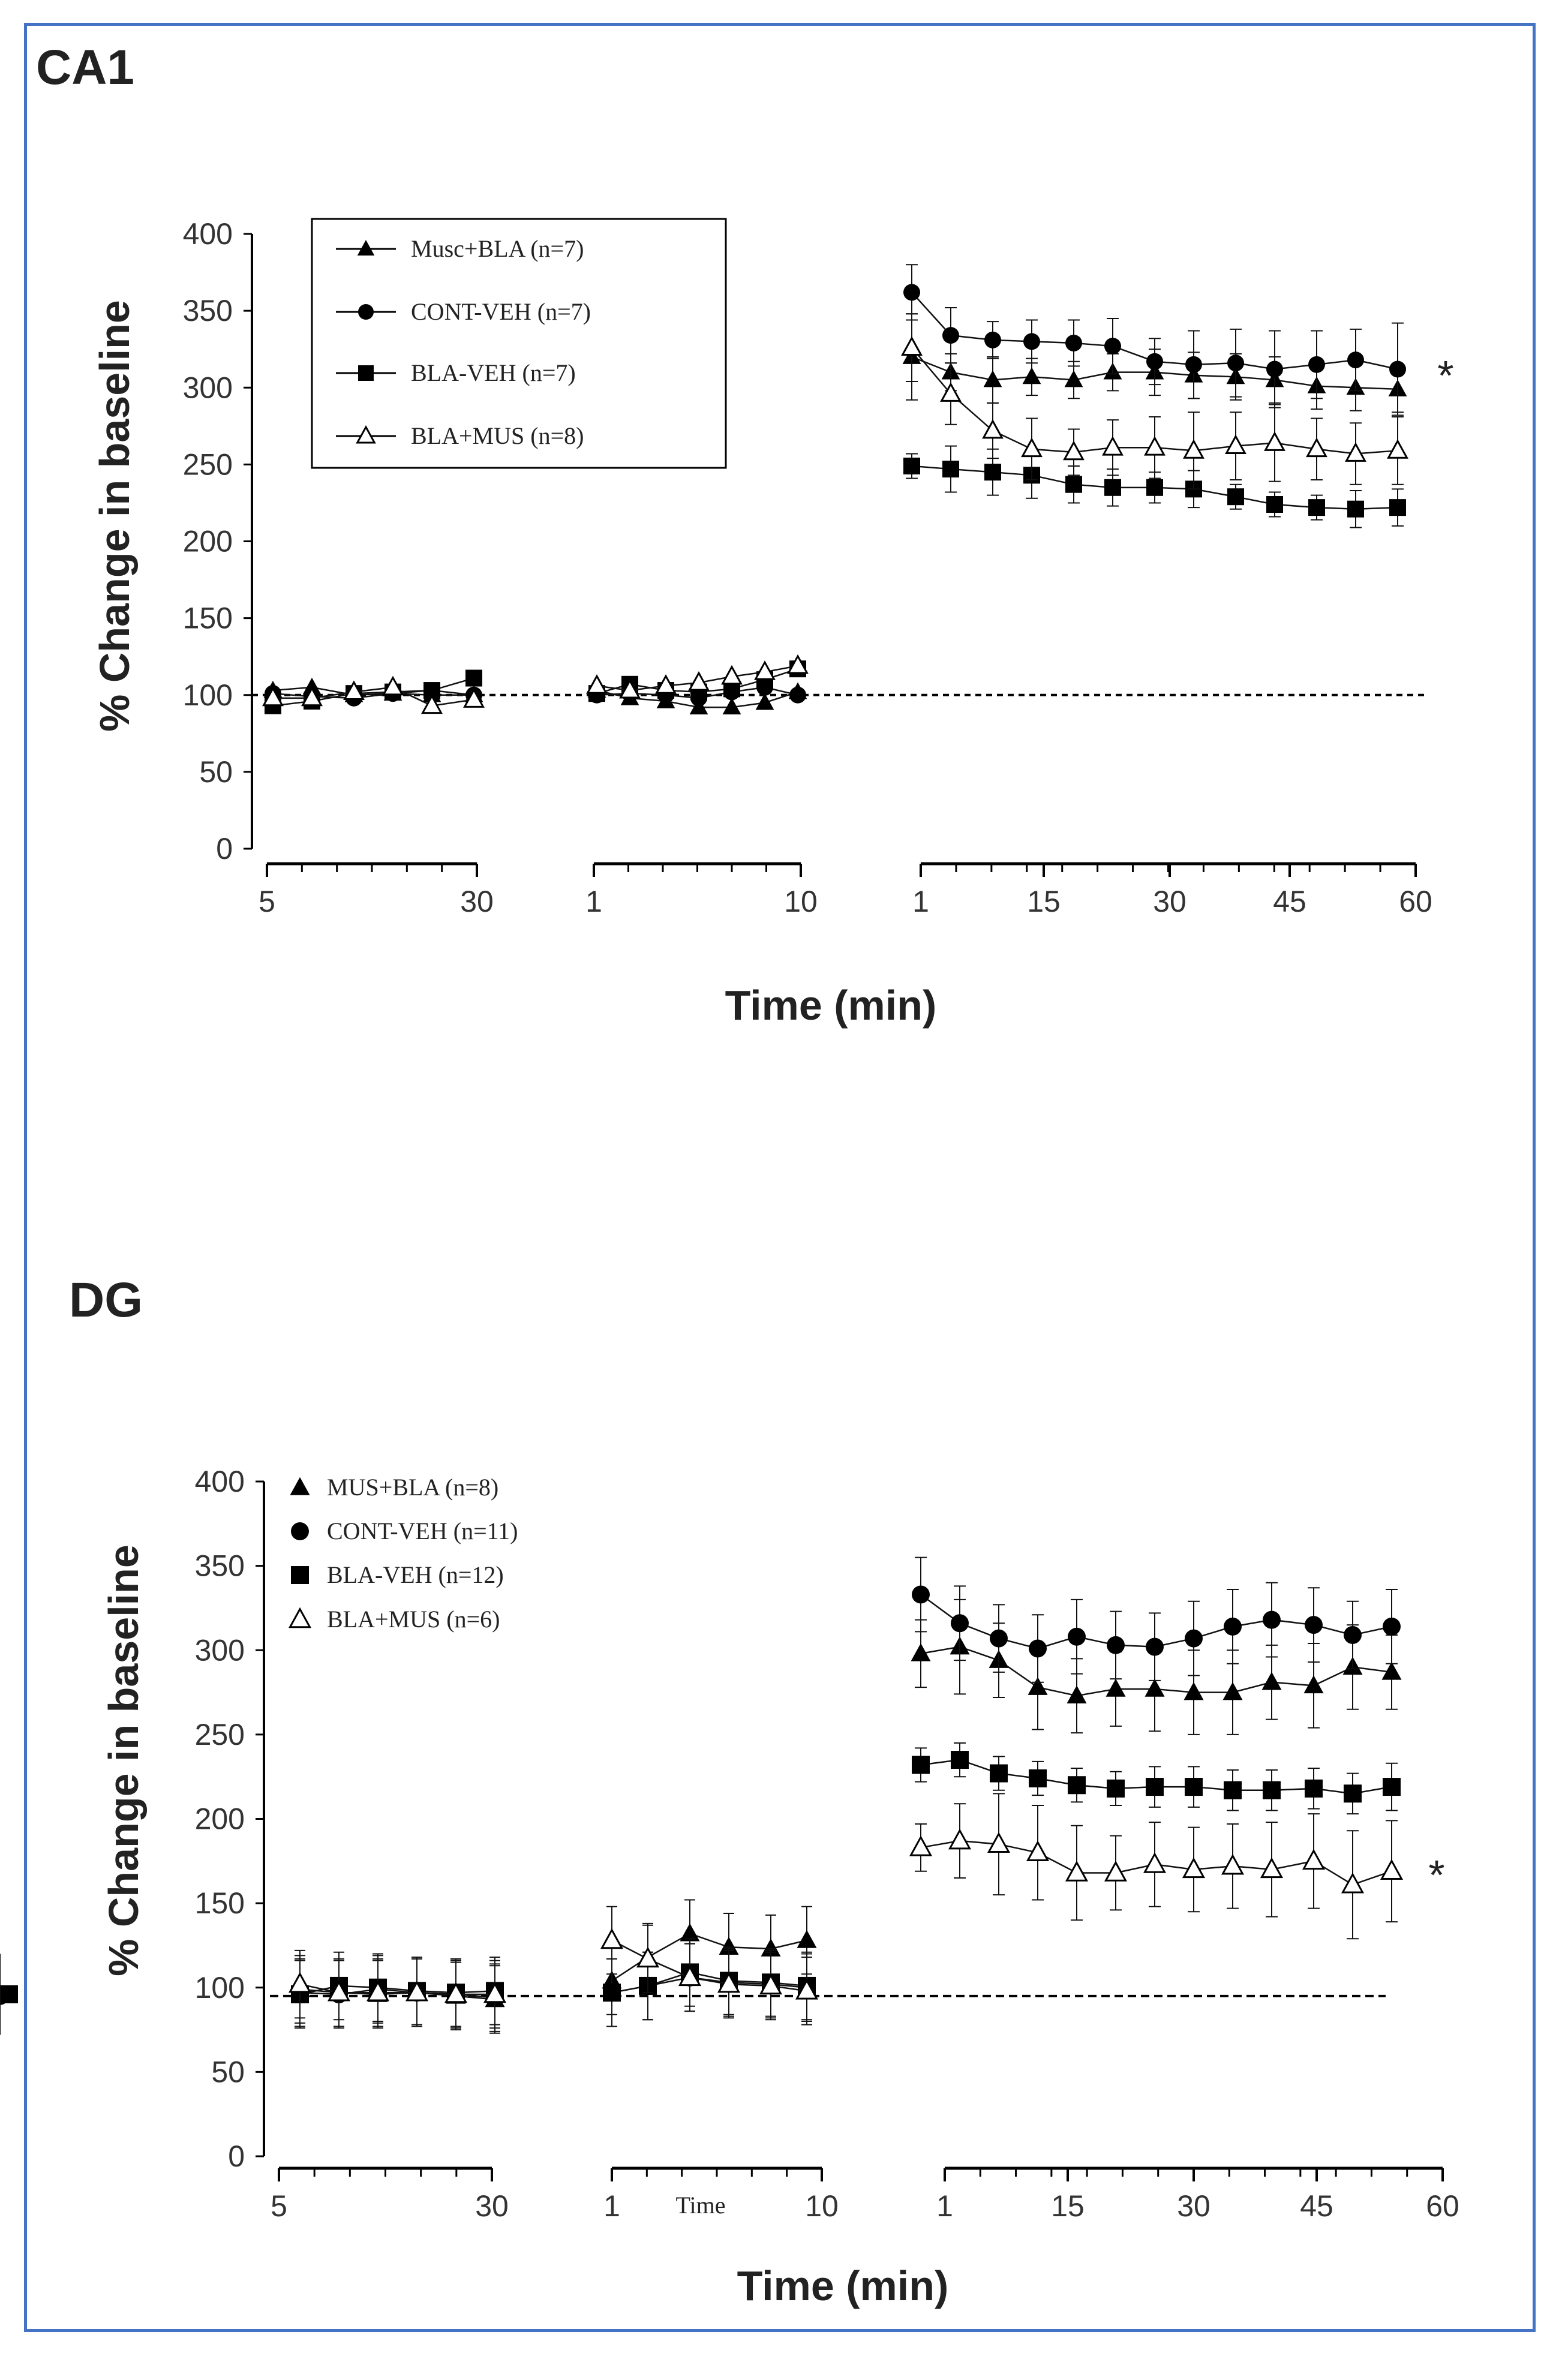 The height and width of the screenshot is (2356, 1568). What do you see at coordinates (822, 2206) in the screenshot?
I see `dg-x-tick-label: 10` at bounding box center [822, 2206].